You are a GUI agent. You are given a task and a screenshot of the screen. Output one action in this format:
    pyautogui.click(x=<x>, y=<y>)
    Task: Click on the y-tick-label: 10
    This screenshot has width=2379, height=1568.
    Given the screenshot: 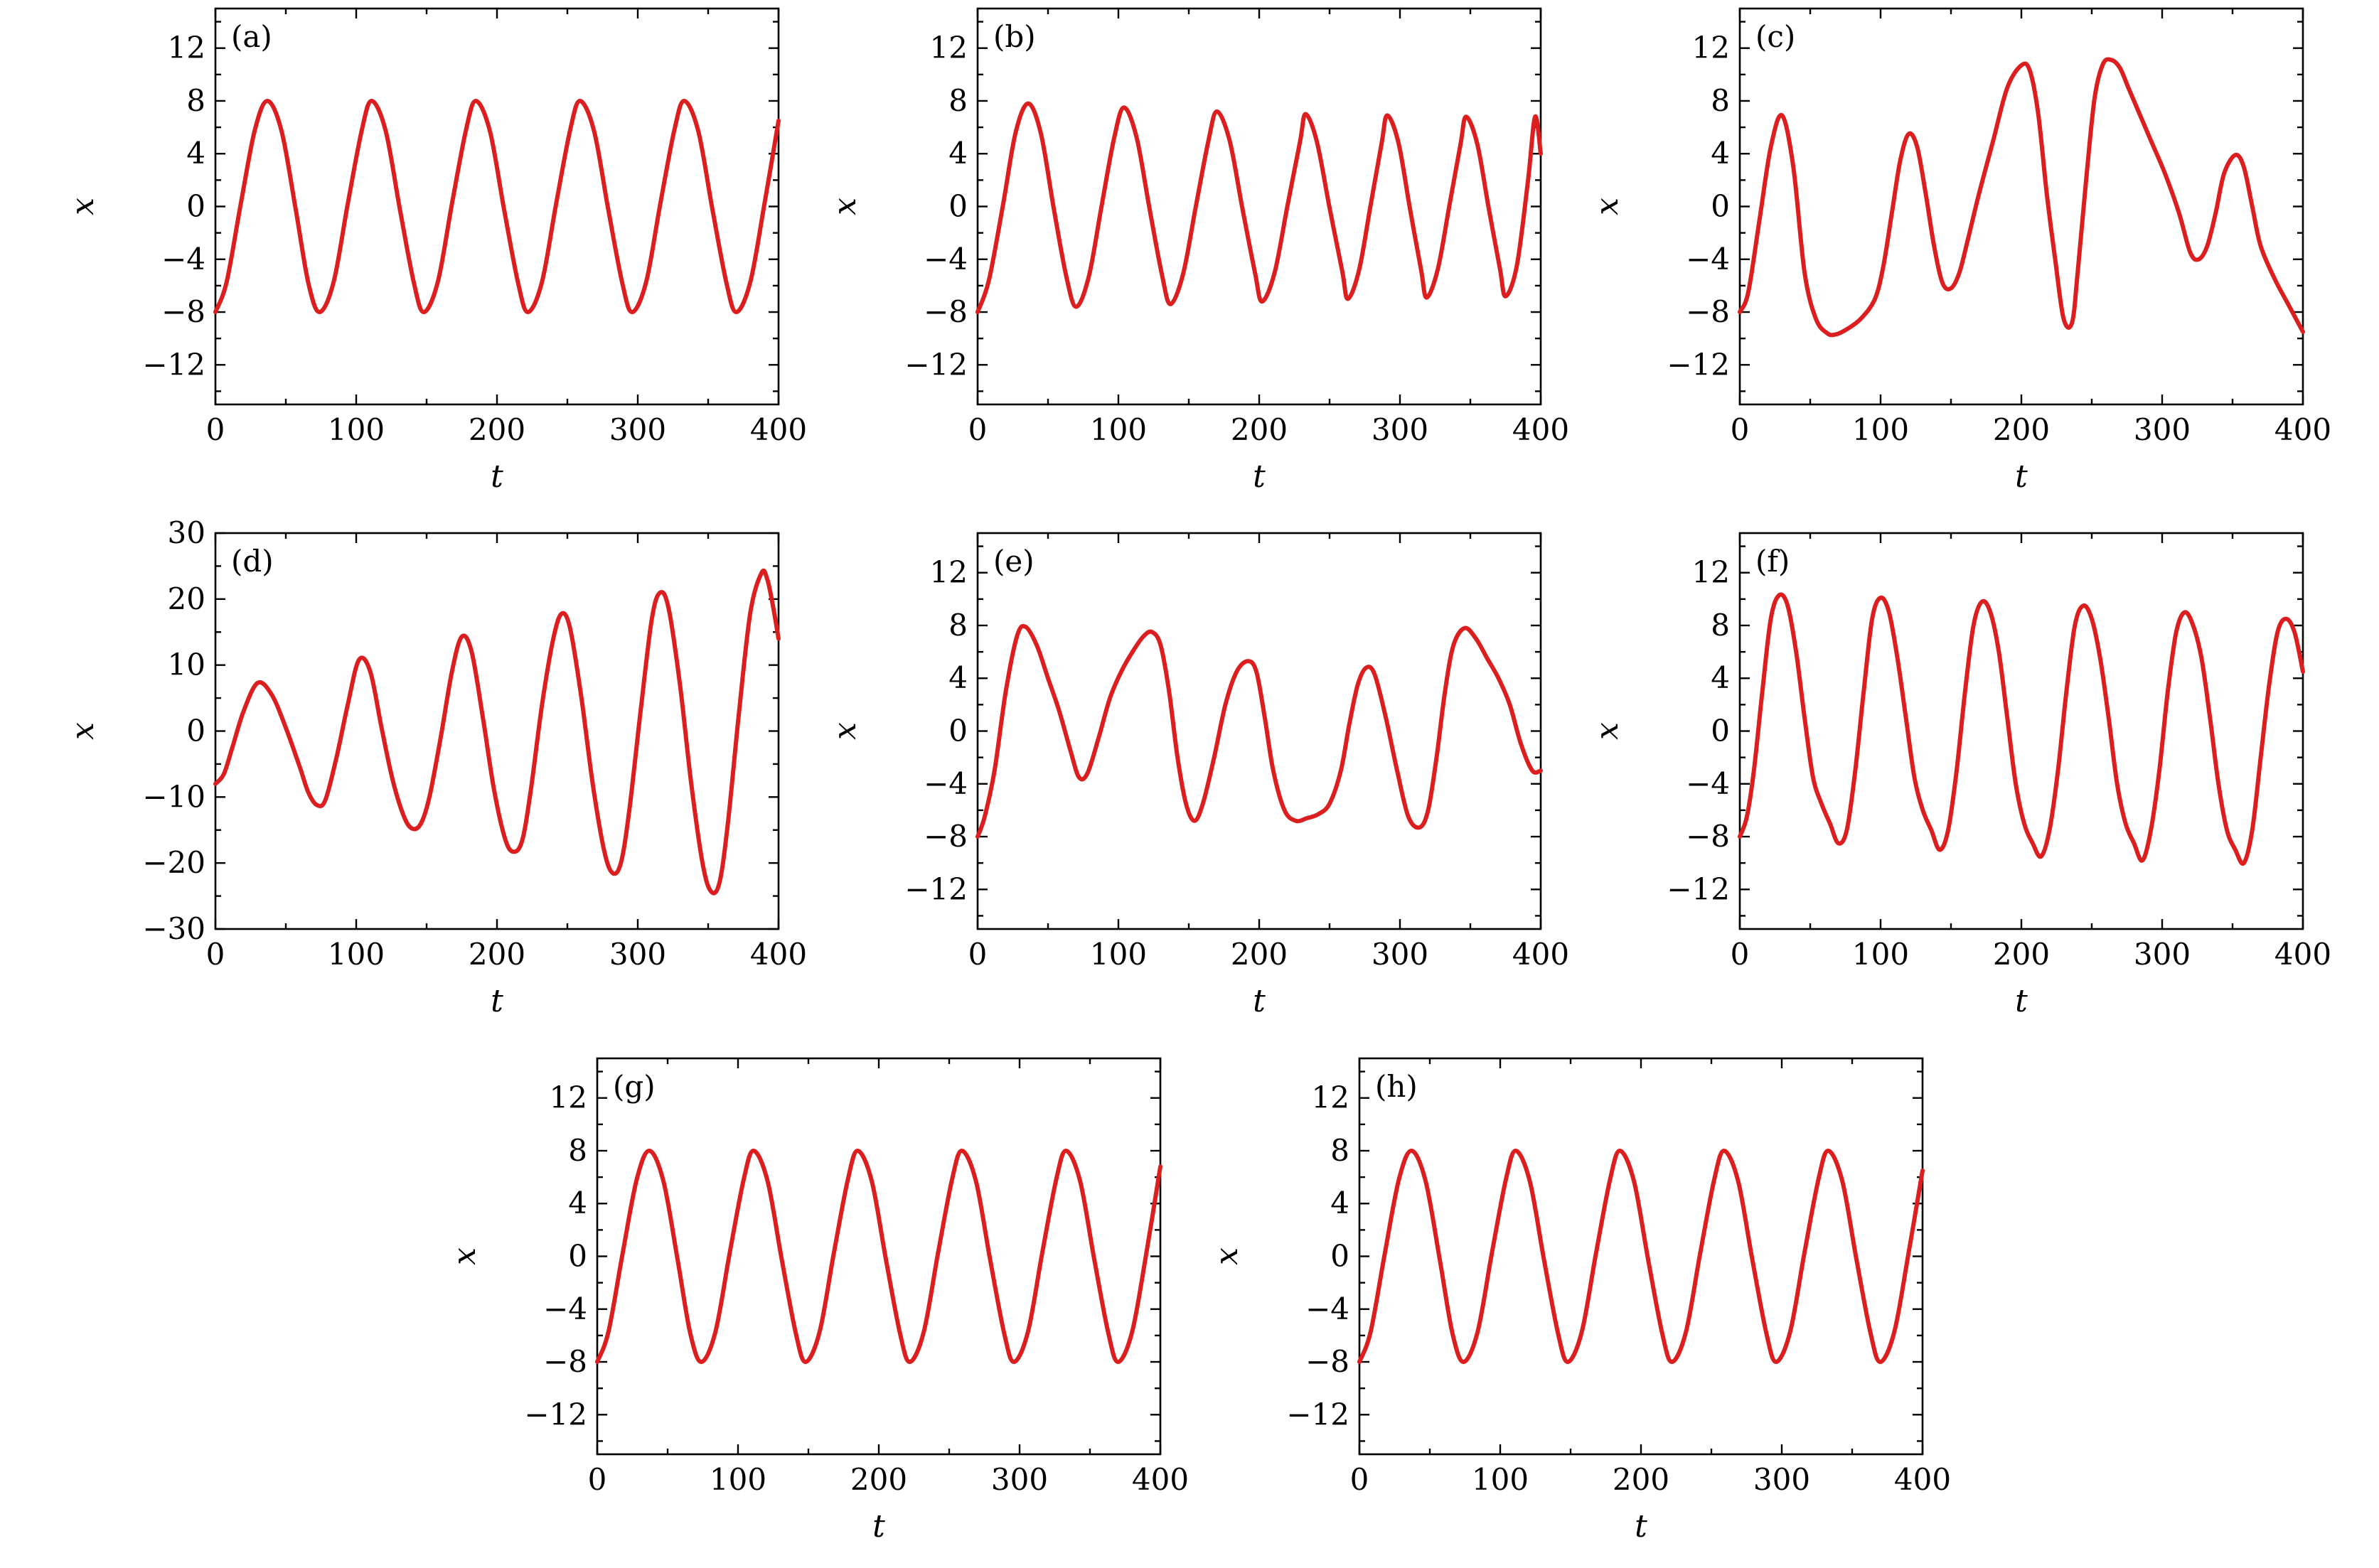 What is the action you would take?
    pyautogui.click(x=186, y=665)
    